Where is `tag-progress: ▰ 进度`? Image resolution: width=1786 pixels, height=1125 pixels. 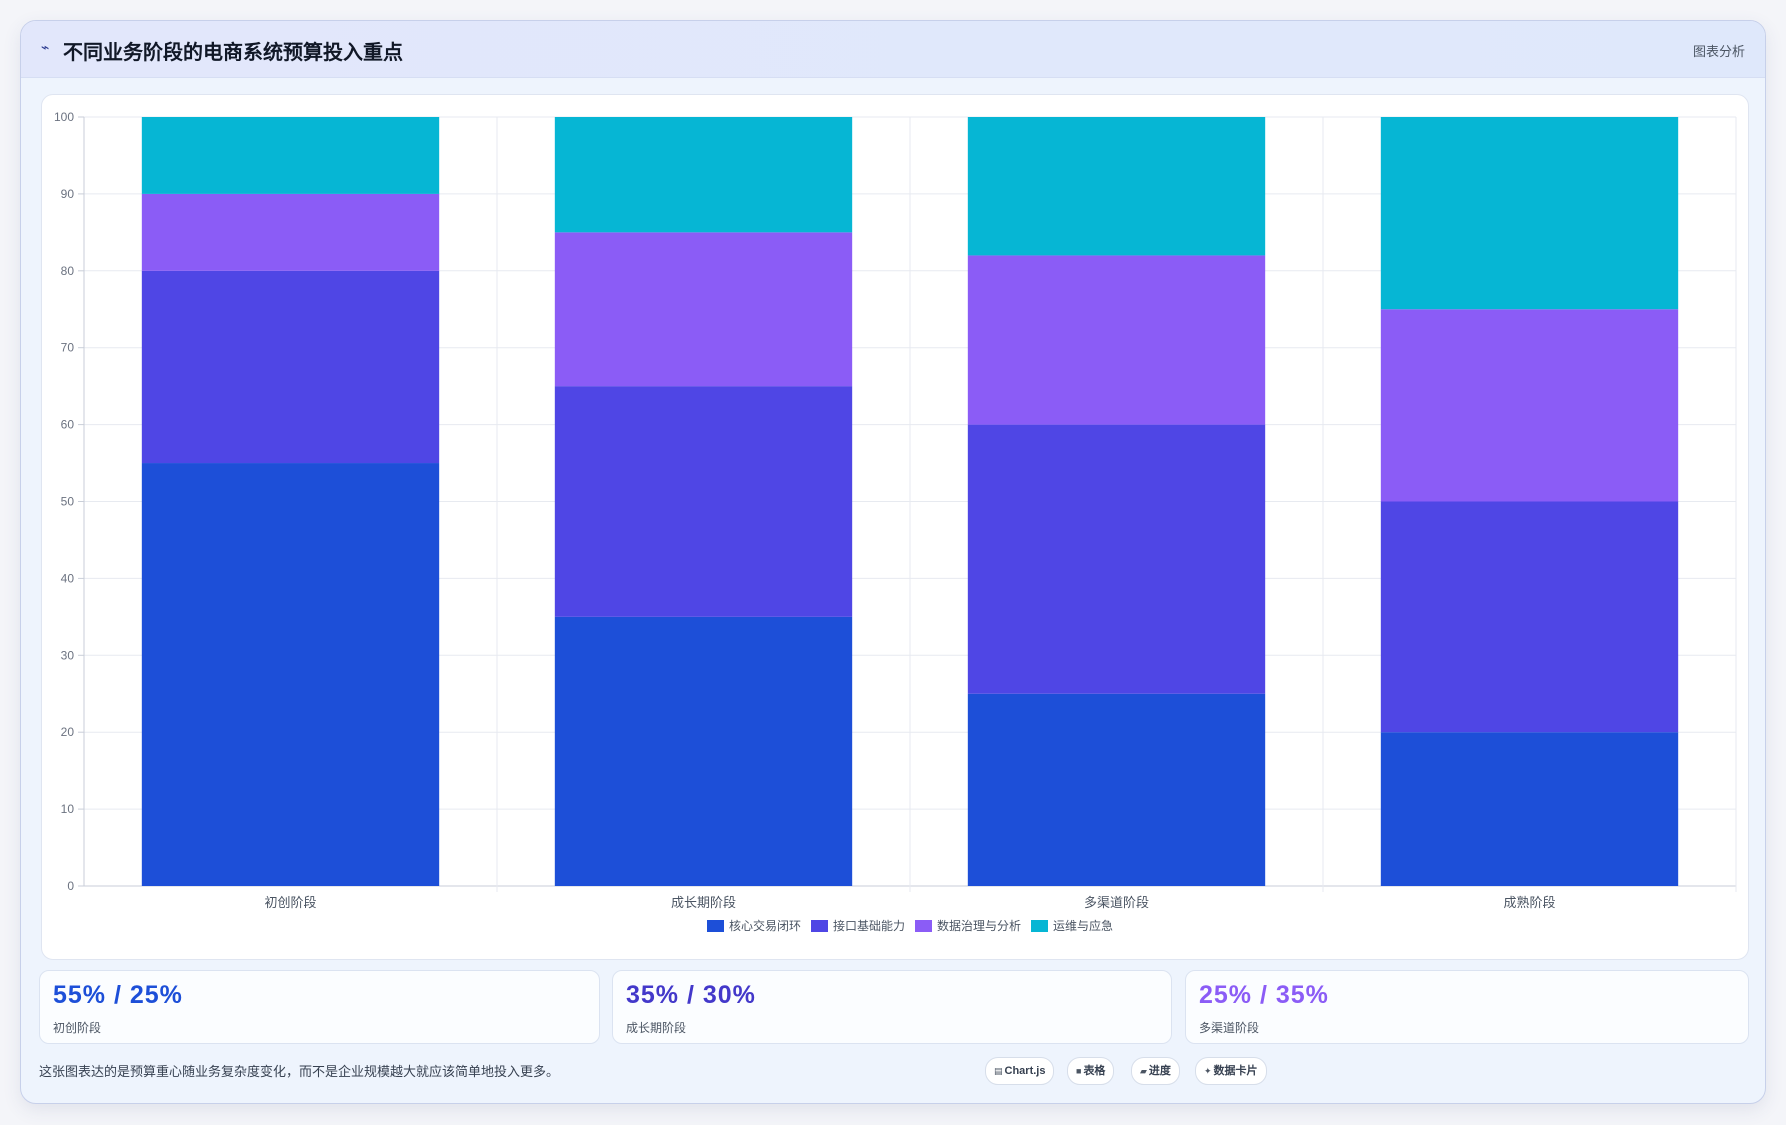
tag-progress: ▰ 进度 is located at coordinates (1155, 1071).